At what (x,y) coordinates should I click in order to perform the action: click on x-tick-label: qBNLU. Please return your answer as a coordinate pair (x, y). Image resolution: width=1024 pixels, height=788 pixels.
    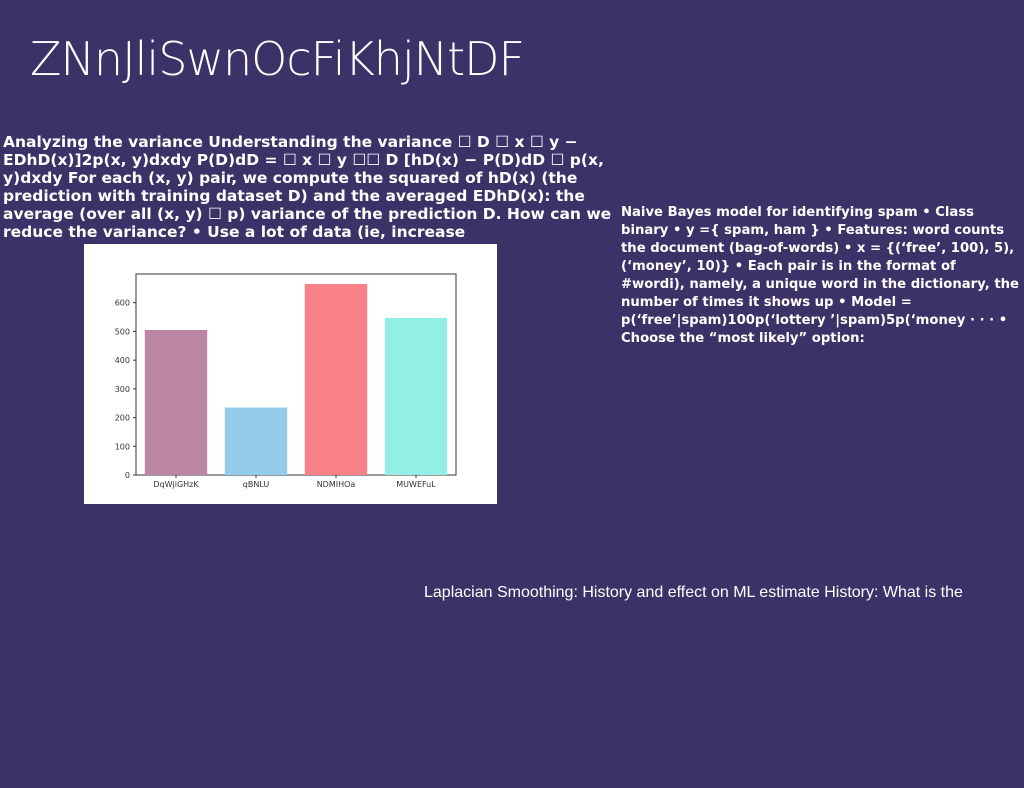
    Looking at the image, I should click on (256, 484).